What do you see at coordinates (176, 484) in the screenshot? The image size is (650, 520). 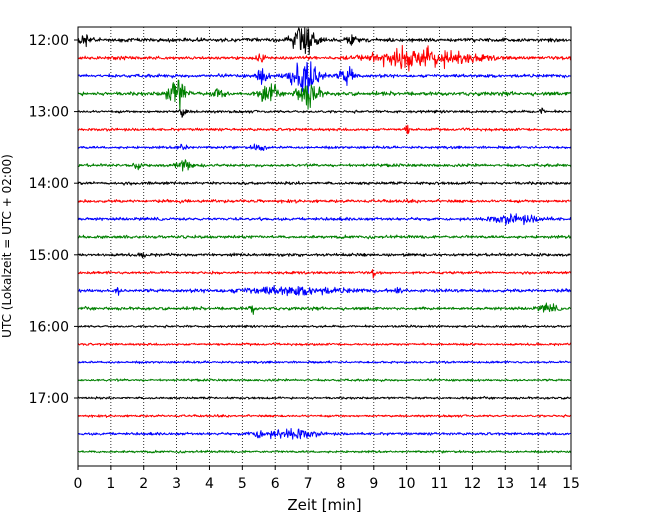 I see `x-tick-label-3: 3` at bounding box center [176, 484].